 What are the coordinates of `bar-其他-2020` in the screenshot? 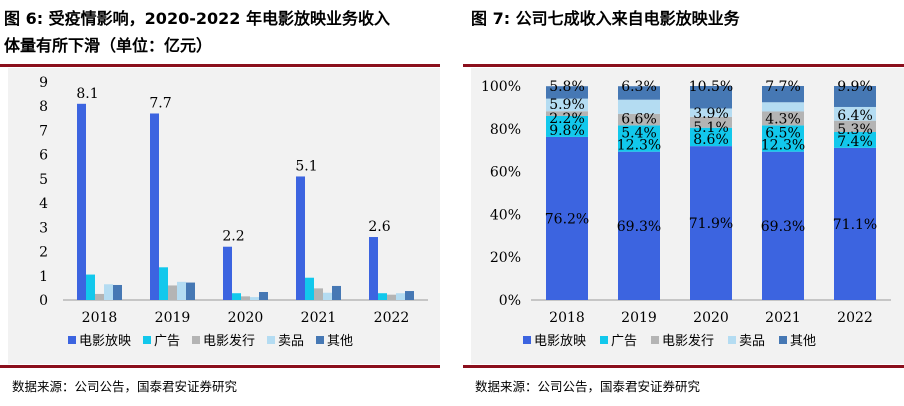 It's located at (711, 97).